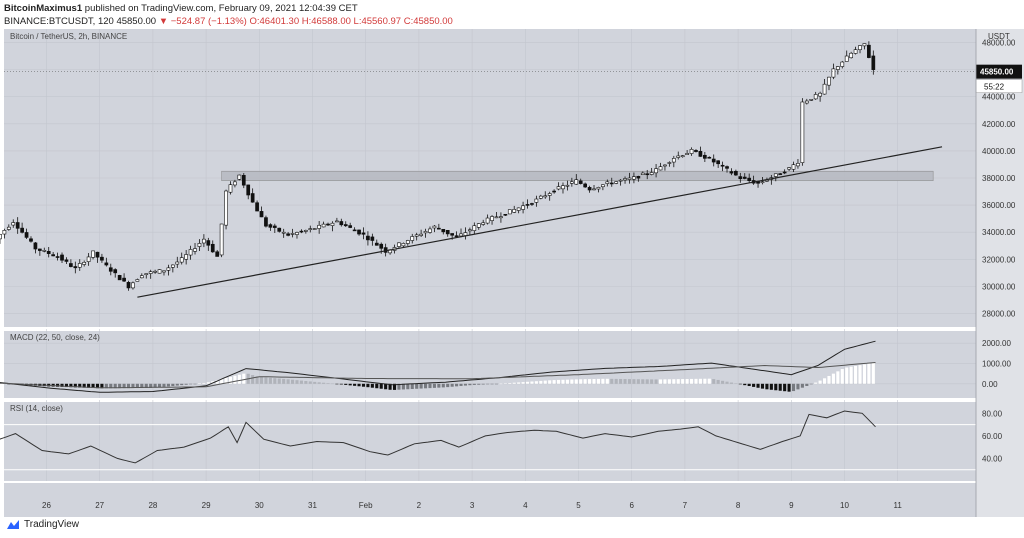 This screenshot has width=1024, height=538. Describe the element at coordinates (999, 43) in the screenshot. I see `y-tick-label: 48000.00` at that location.